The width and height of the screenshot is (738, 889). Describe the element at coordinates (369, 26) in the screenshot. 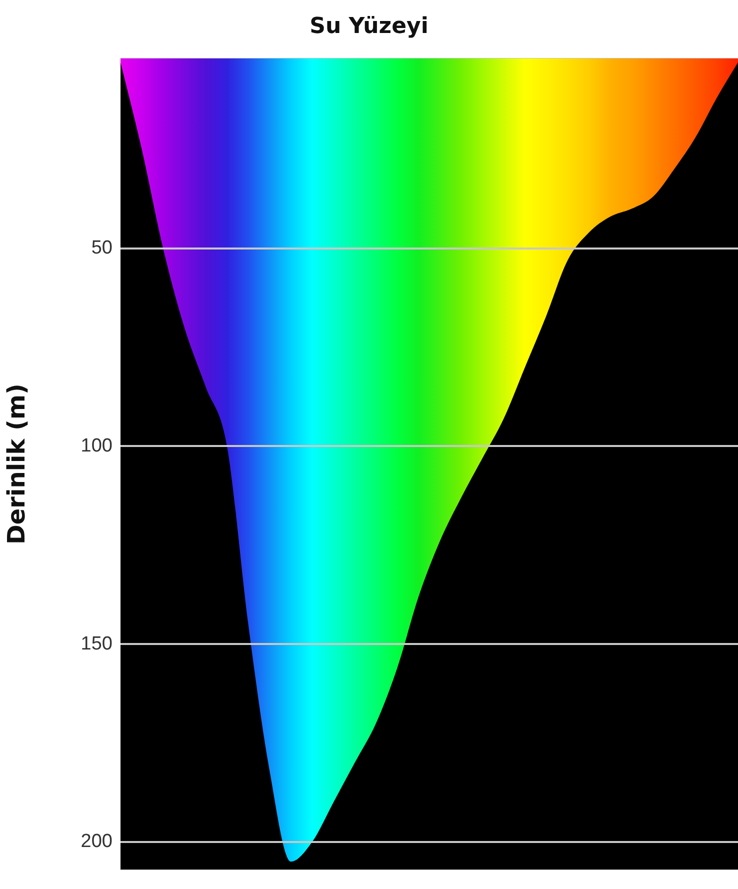

I see `chart-title: Su Yüzeyi` at that location.